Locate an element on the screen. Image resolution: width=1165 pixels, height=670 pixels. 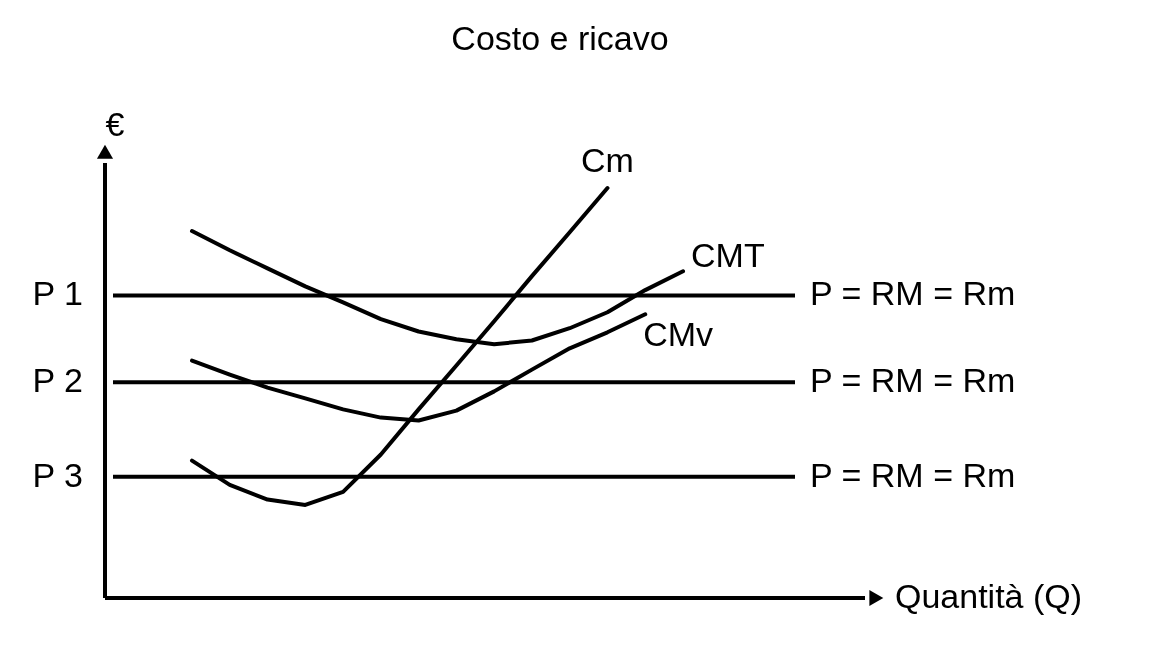
text: Quantità (Q) is located at coordinates (989, 596).